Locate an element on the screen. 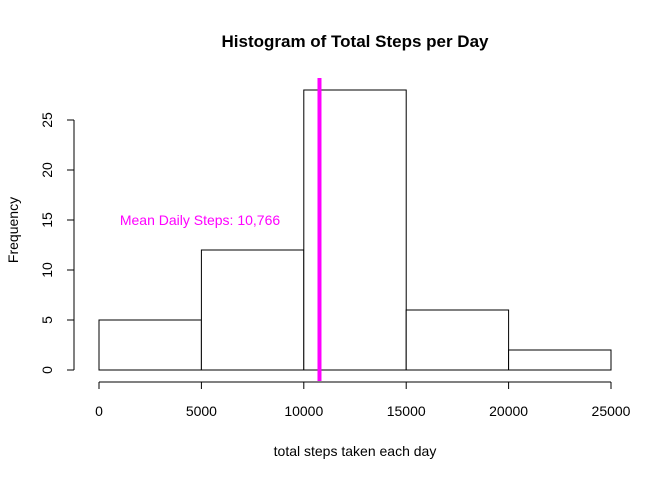 The image size is (672, 480). y-axis: 0 5 10 15 20 25 is located at coordinates (57, 243).